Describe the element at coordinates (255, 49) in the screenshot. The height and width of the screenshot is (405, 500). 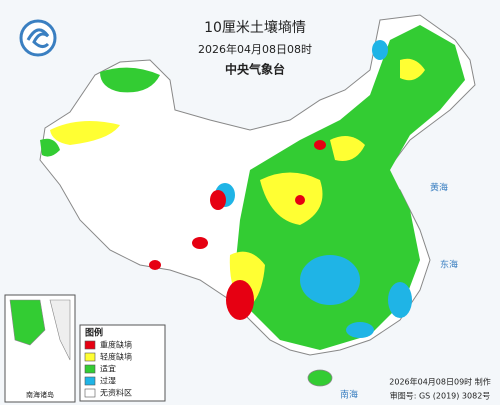
I see `map-time: 2026年04月08日08时` at that location.